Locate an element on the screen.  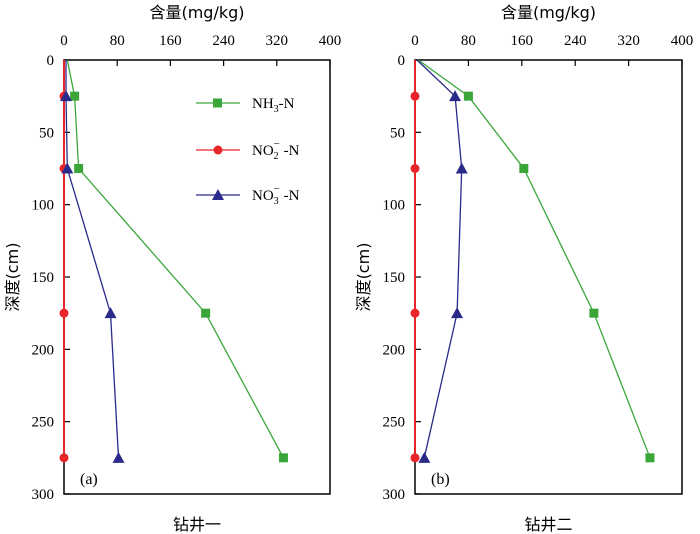
chart-caption: 钻井一 is located at coordinates (197, 524).